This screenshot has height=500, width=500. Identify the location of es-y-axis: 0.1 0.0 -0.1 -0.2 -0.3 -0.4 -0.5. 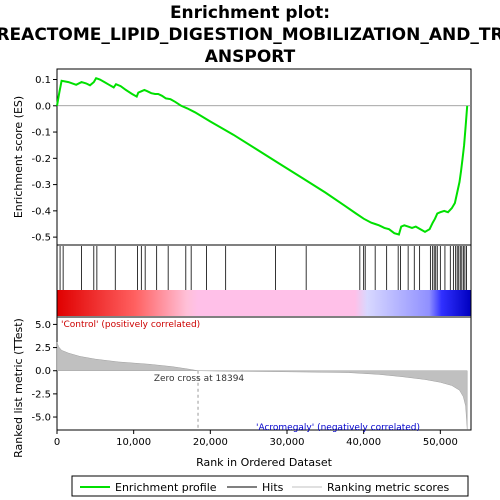
(44, 159).